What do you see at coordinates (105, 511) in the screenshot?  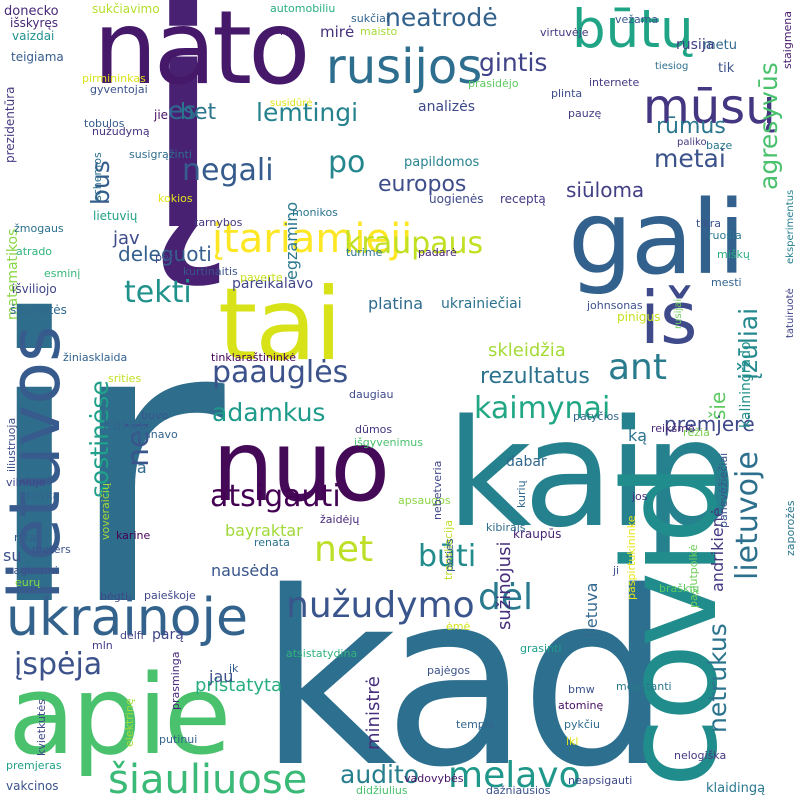 I see `word: voveraičių` at bounding box center [105, 511].